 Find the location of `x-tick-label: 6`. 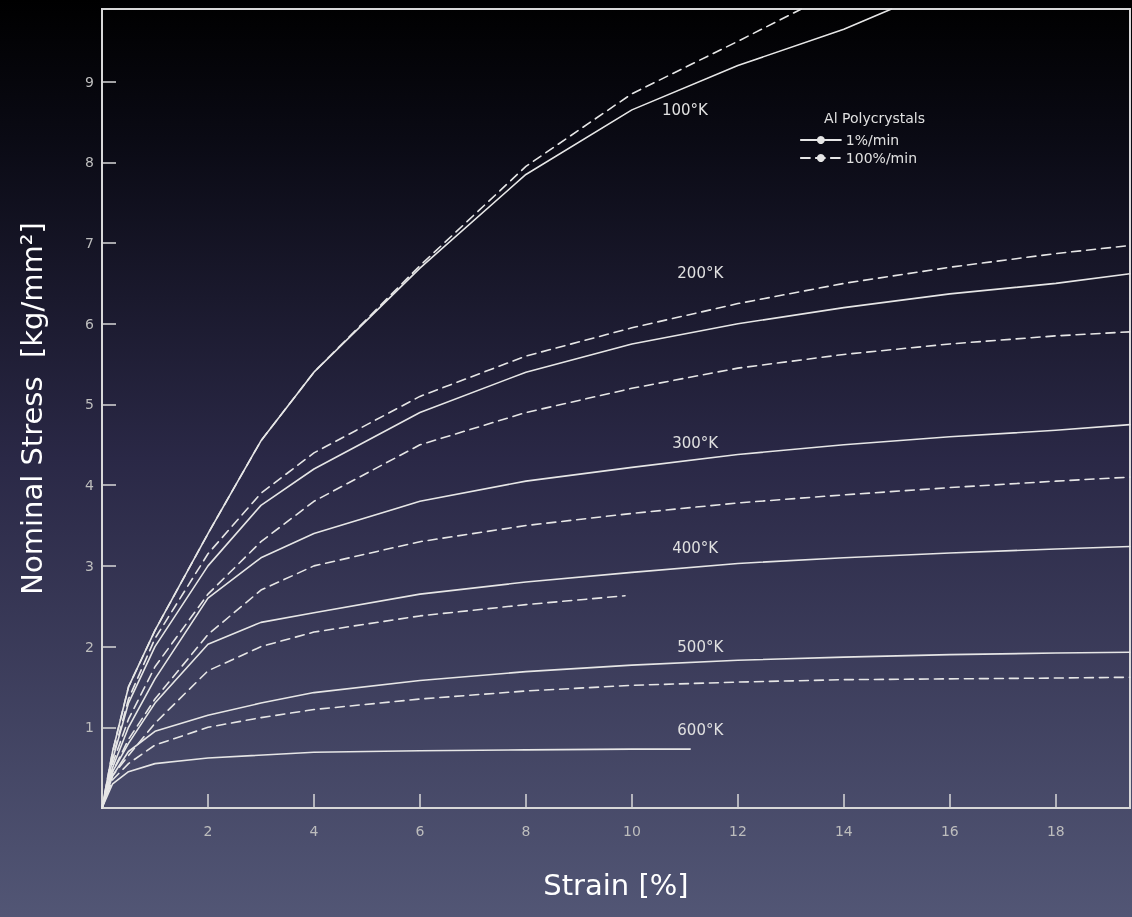

x-tick-label: 6 is located at coordinates (420, 831).